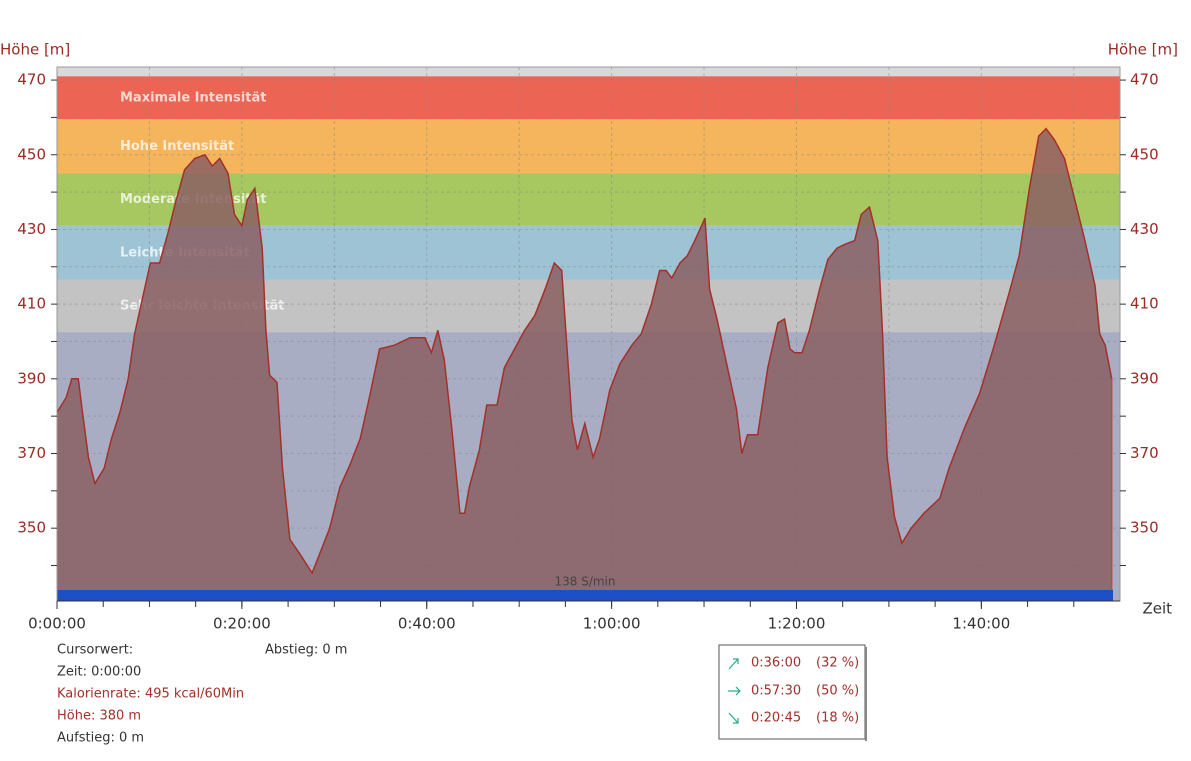 The image size is (1191, 761). I want to click on x-tick-label: 1:00:00, so click(612, 624).